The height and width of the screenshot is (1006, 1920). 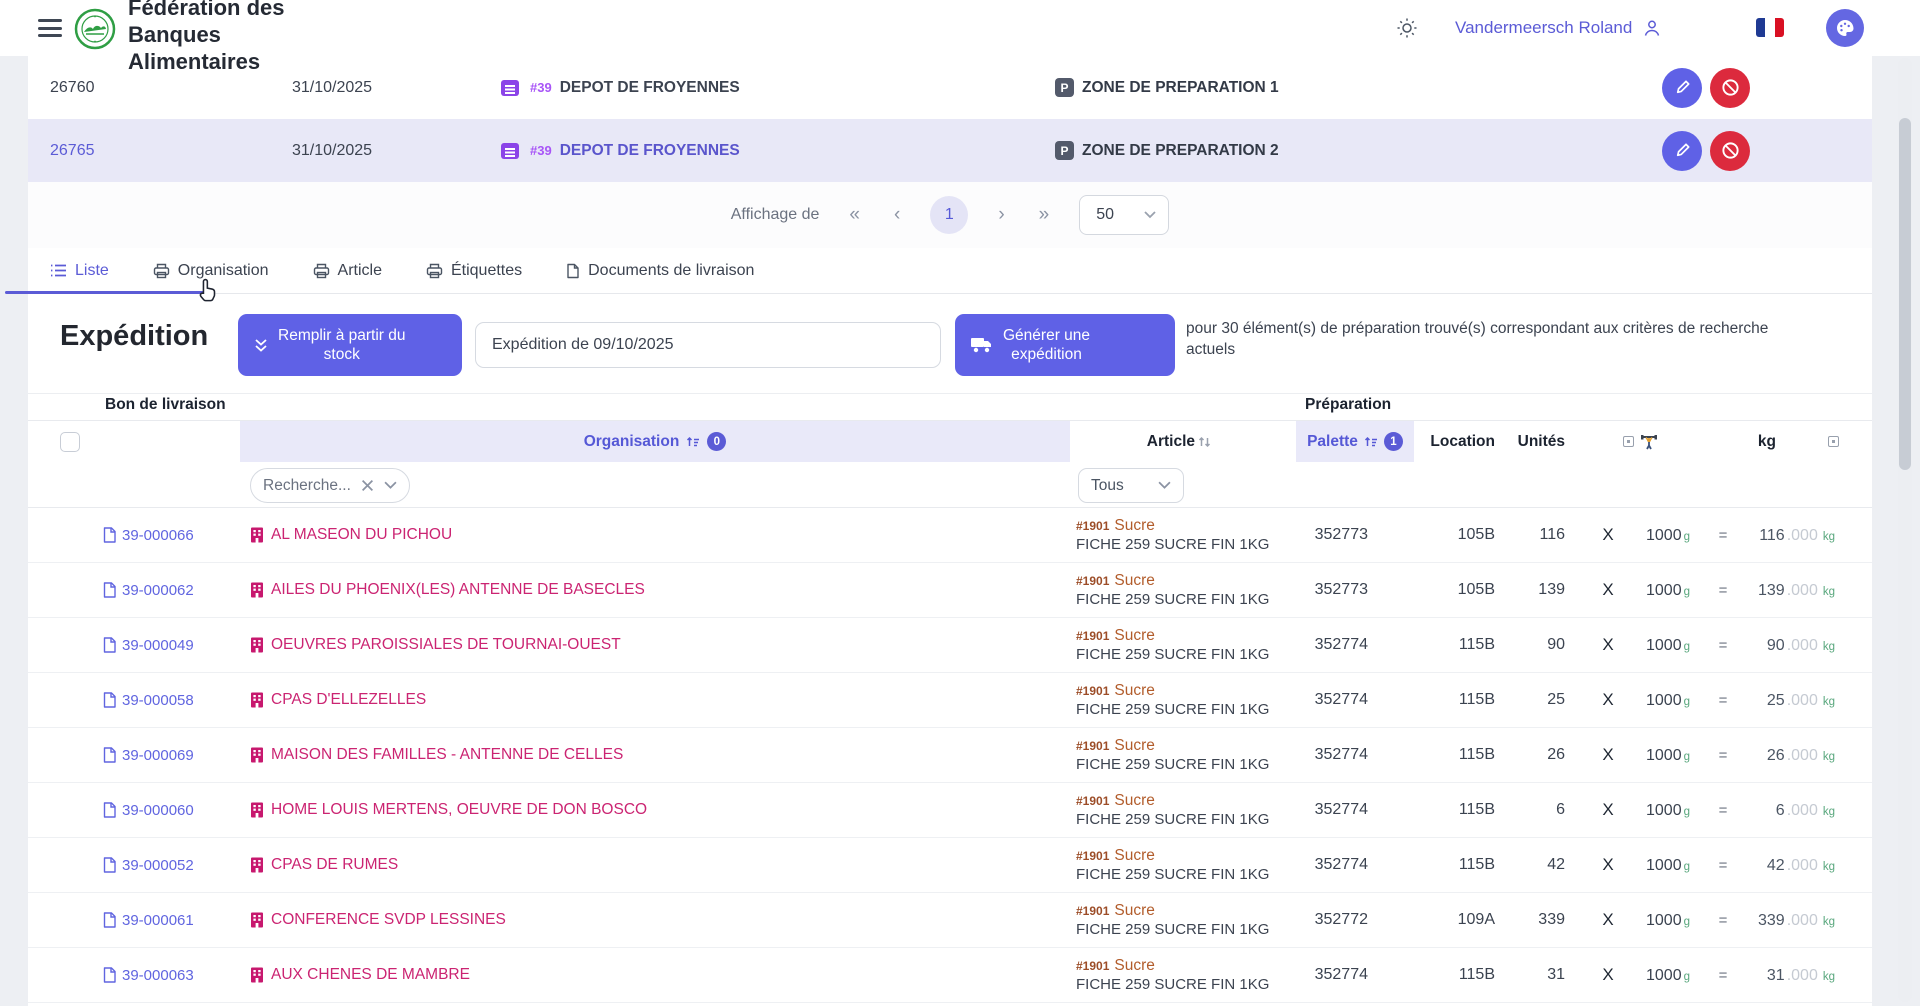 I want to click on organisation-link: HOME LOUIS MERTENS, OEUVRE DE DON BOSCO, so click(x=448, y=810).